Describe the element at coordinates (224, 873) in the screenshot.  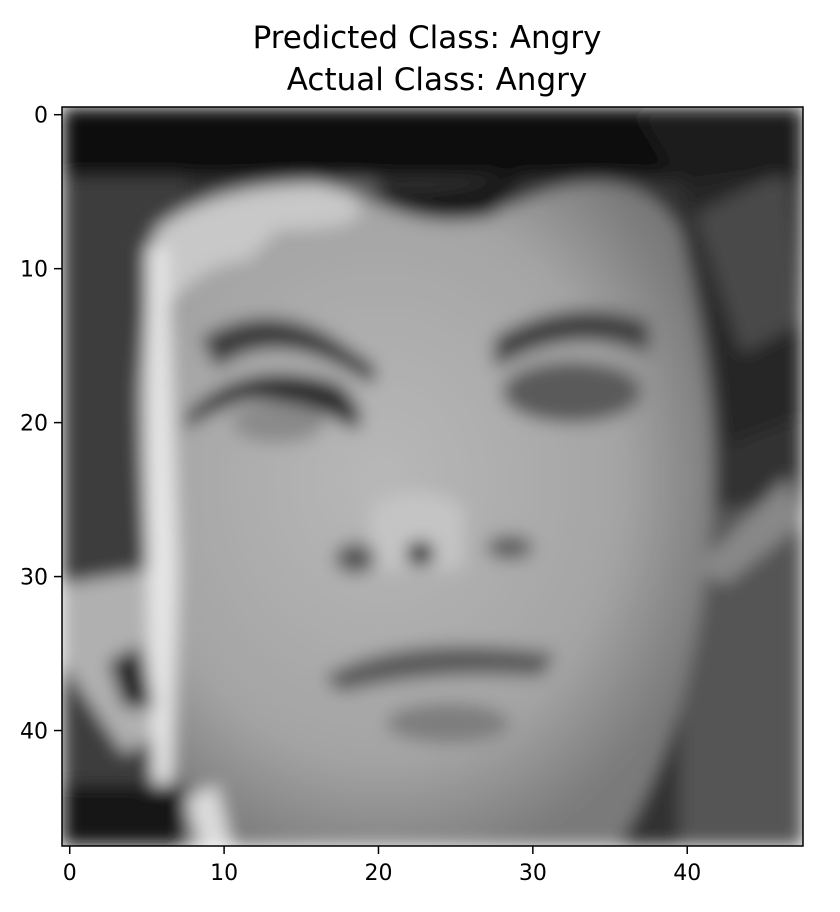
I see `x-tick-label: 10` at that location.